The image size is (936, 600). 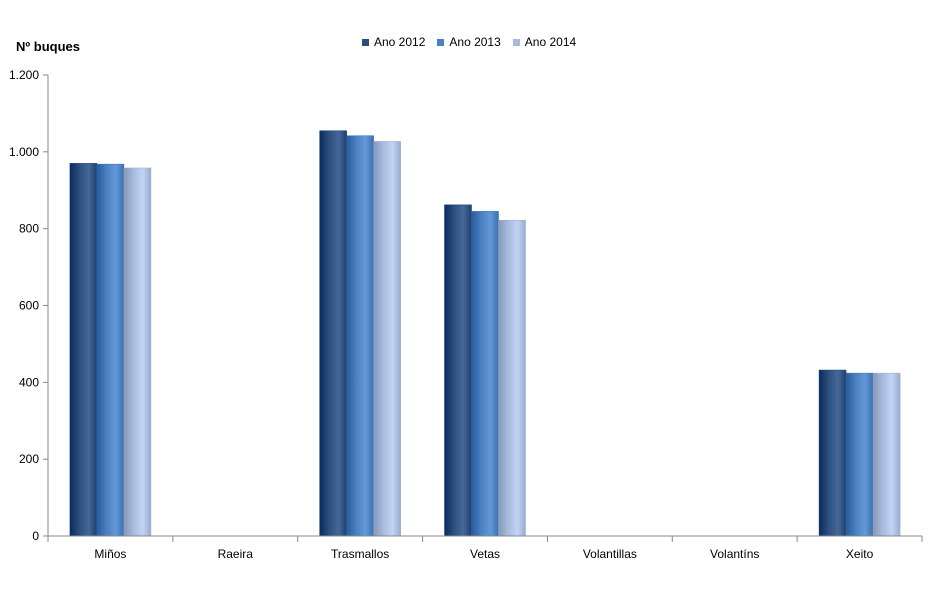 What do you see at coordinates (360, 554) in the screenshot?
I see `x-tick-label: Trasmallos` at bounding box center [360, 554].